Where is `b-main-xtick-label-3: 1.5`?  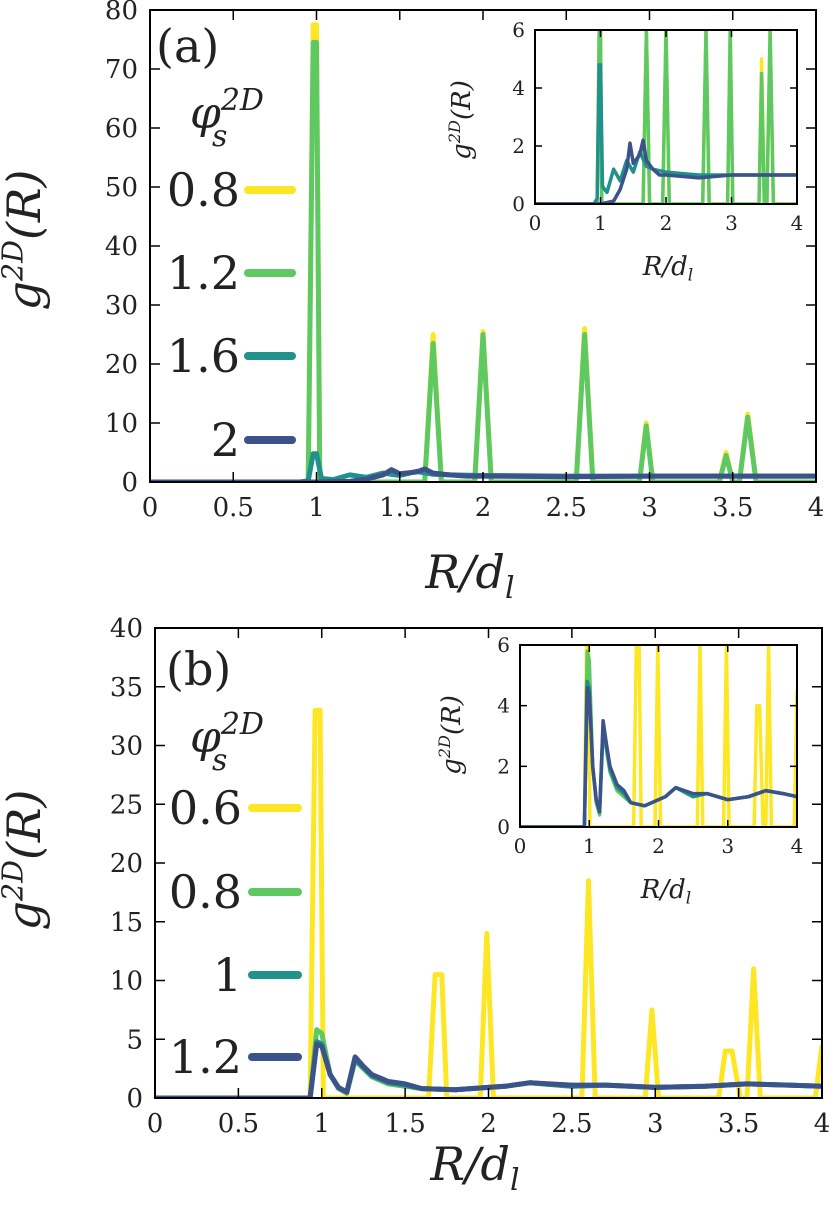 b-main-xtick-label-3: 1.5 is located at coordinates (404, 1124).